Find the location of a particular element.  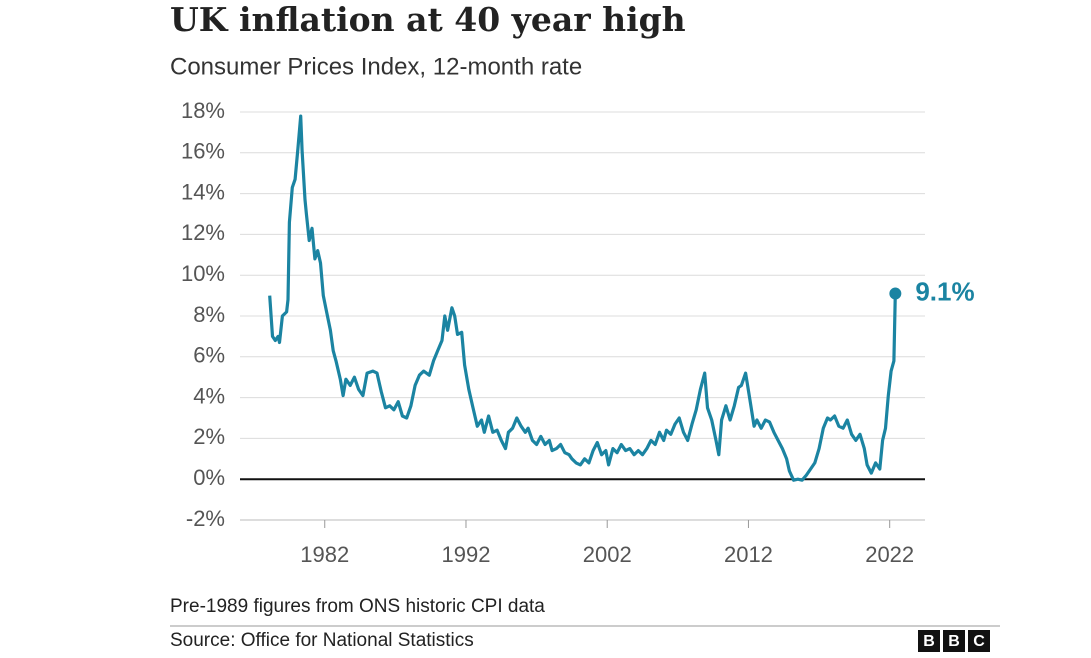

logo-letter: C is located at coordinates (979, 641).